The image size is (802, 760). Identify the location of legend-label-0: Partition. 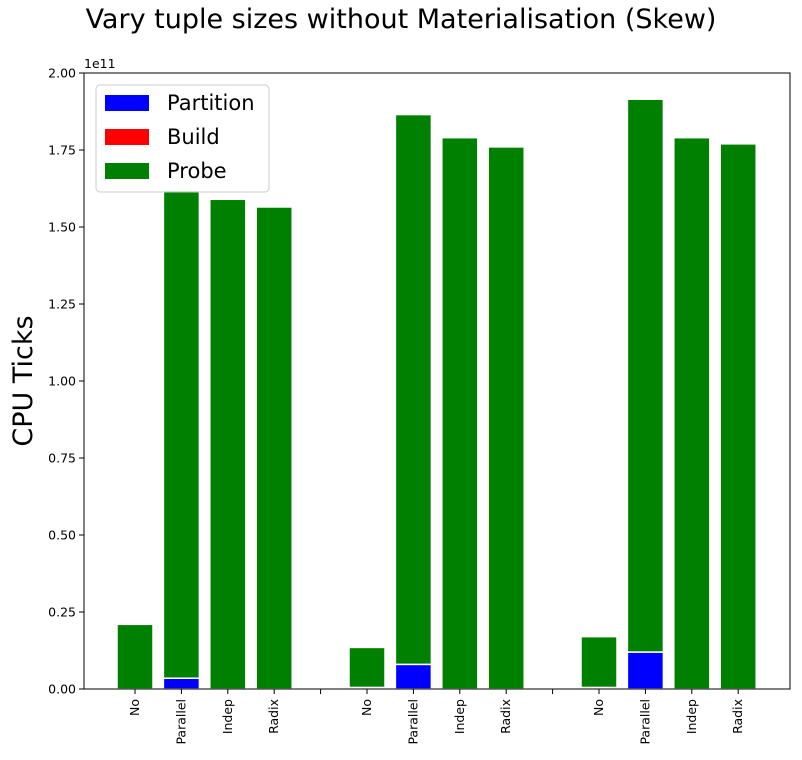
(211, 103).